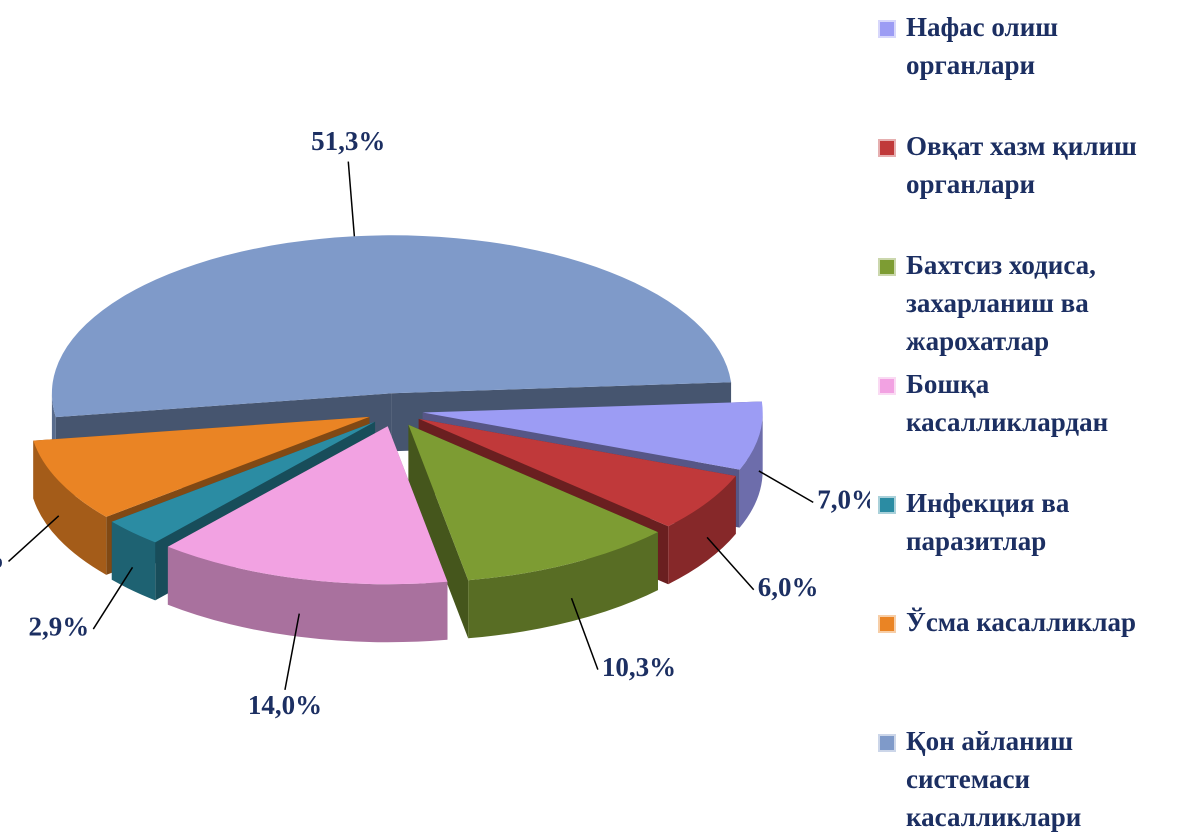 This screenshot has width=1179, height=836. What do you see at coordinates (982, 46) in the screenshot?
I see `legend-label: Нафас олиш органлари` at bounding box center [982, 46].